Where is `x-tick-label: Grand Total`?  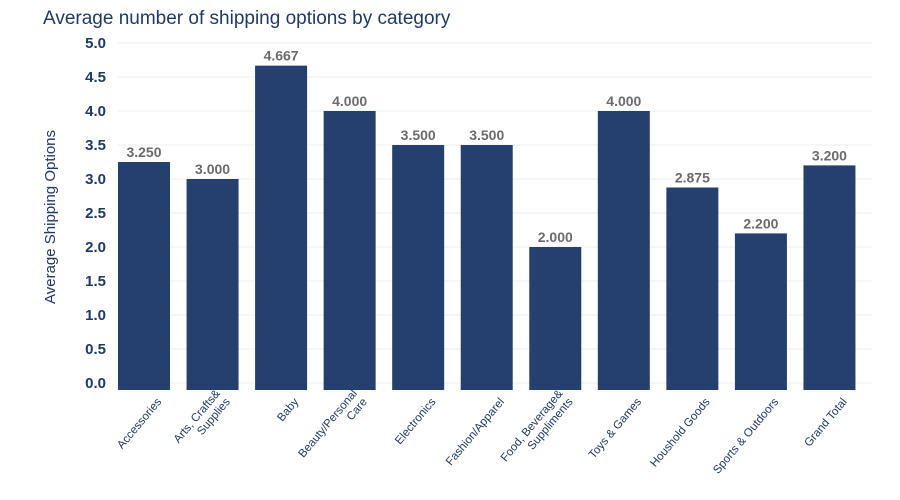
x-tick-label: Grand Total is located at coordinates (825, 422).